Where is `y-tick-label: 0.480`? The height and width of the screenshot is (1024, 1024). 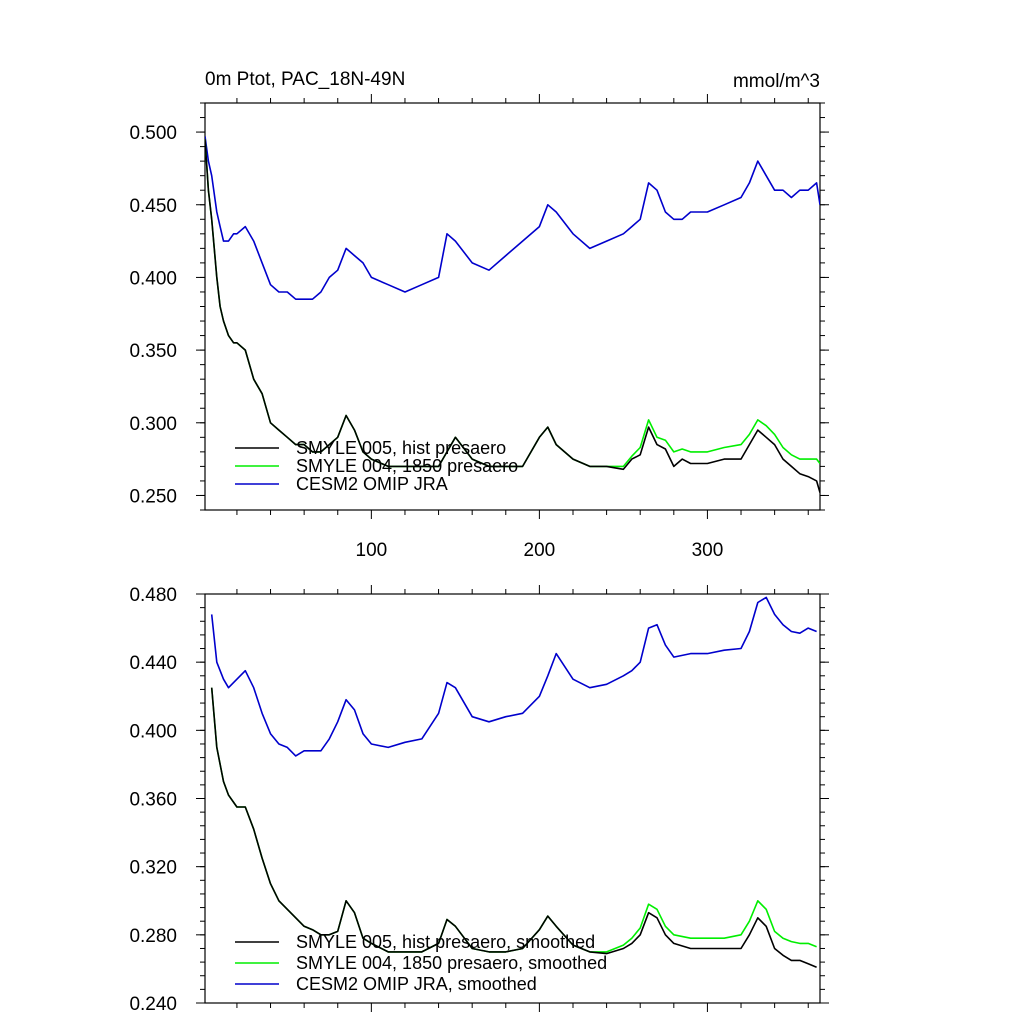
y-tick-label: 0.480 is located at coordinates (153, 595).